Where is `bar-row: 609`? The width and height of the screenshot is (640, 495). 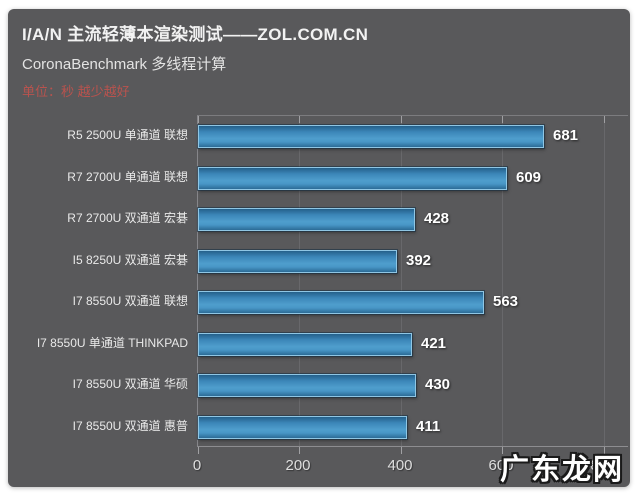 bar-row: 609 is located at coordinates (413, 178).